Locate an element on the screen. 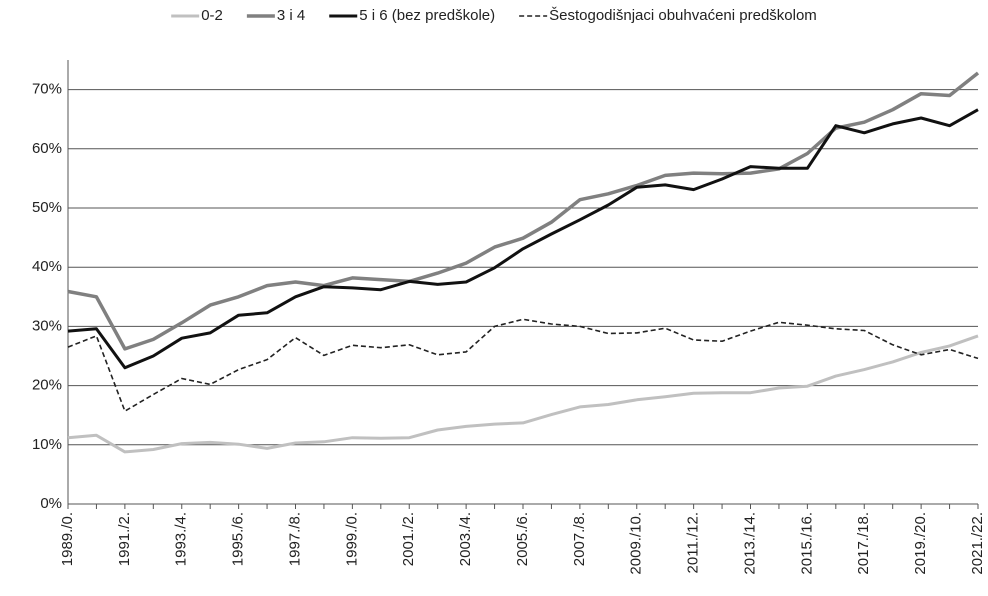 Image resolution: width=988 pixels, height=596 pixels. y-tick-label: 60% is located at coordinates (47, 148).